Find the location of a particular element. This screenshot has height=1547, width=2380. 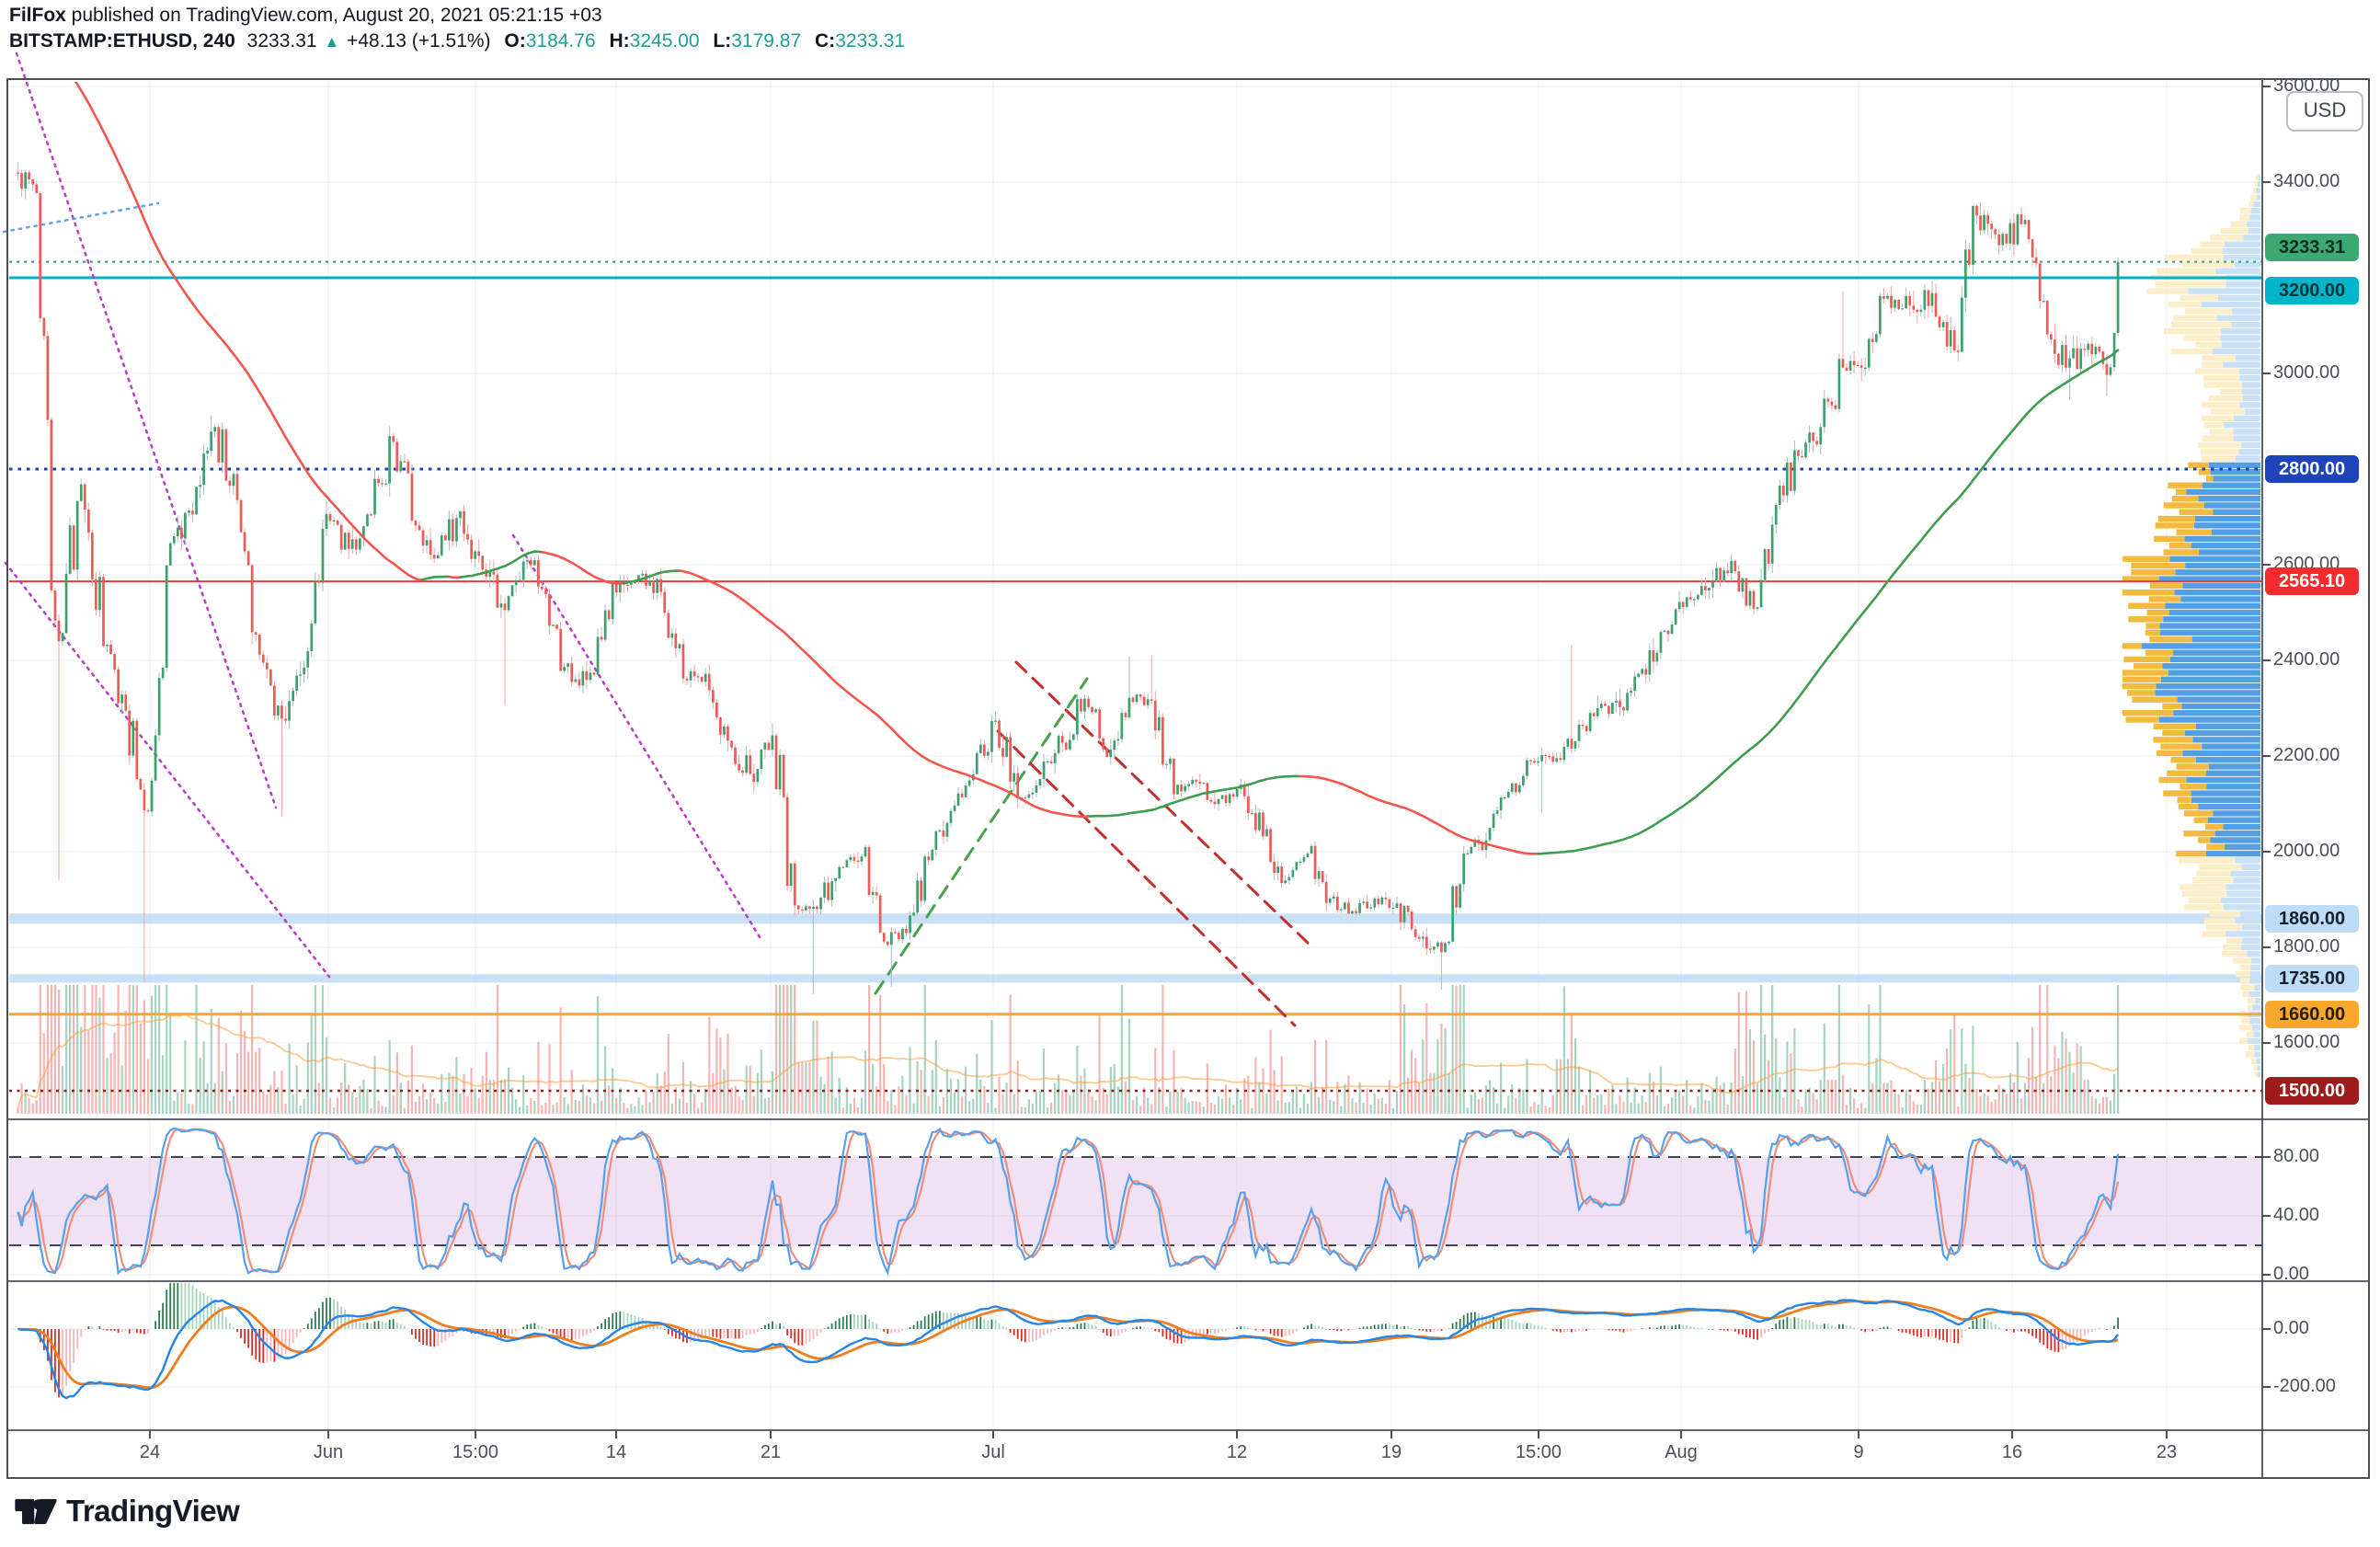

open-label: O: is located at coordinates (515, 41).